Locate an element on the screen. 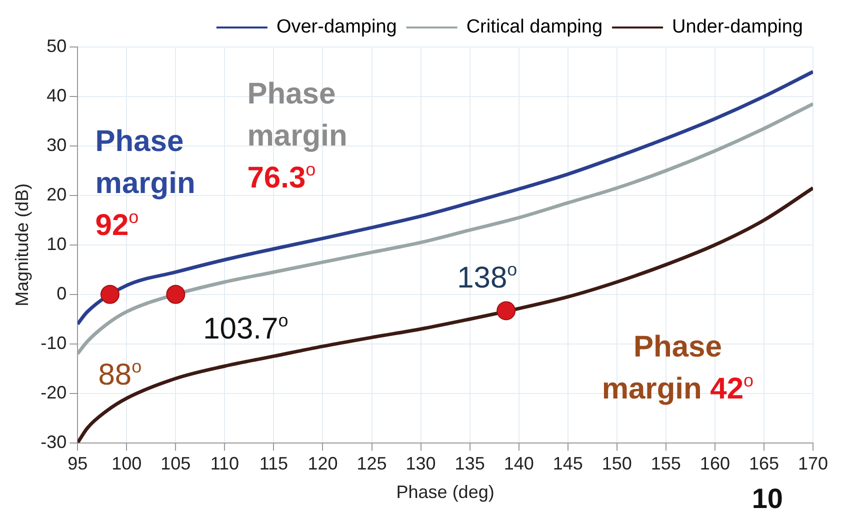 Image resolution: width=841 pixels, height=520 pixels. x-tick-label: 105 is located at coordinates (175, 464).